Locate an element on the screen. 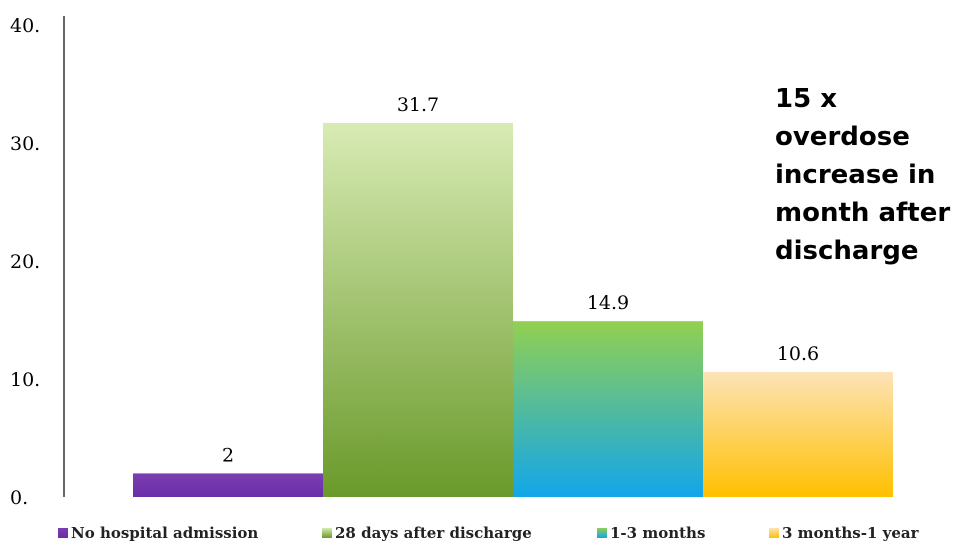 The image size is (960, 548). y-tick-label: 10. is located at coordinates (25, 380).